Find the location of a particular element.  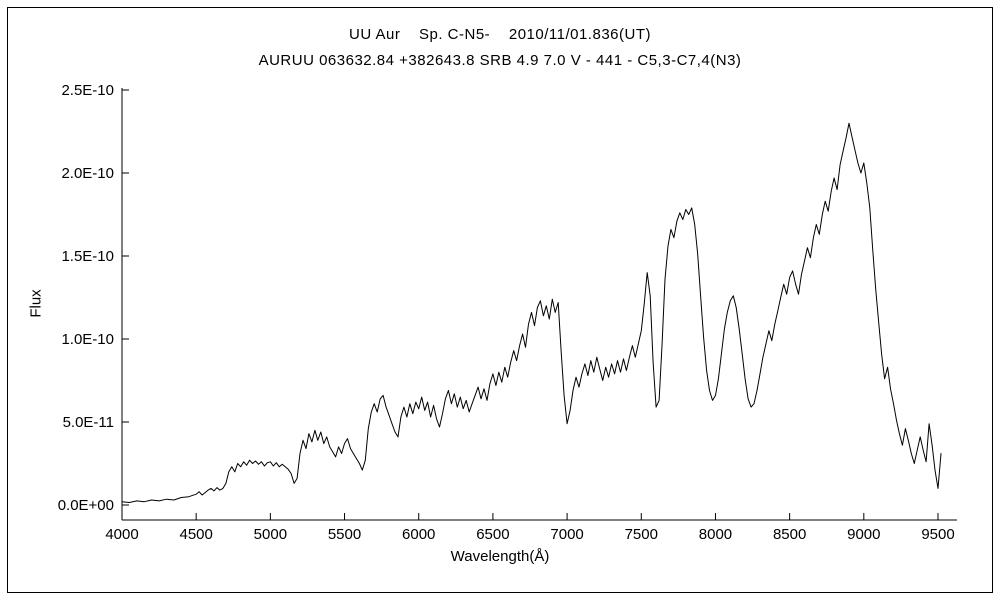

y-tick-label: 2.5E-10 is located at coordinates (87, 90).